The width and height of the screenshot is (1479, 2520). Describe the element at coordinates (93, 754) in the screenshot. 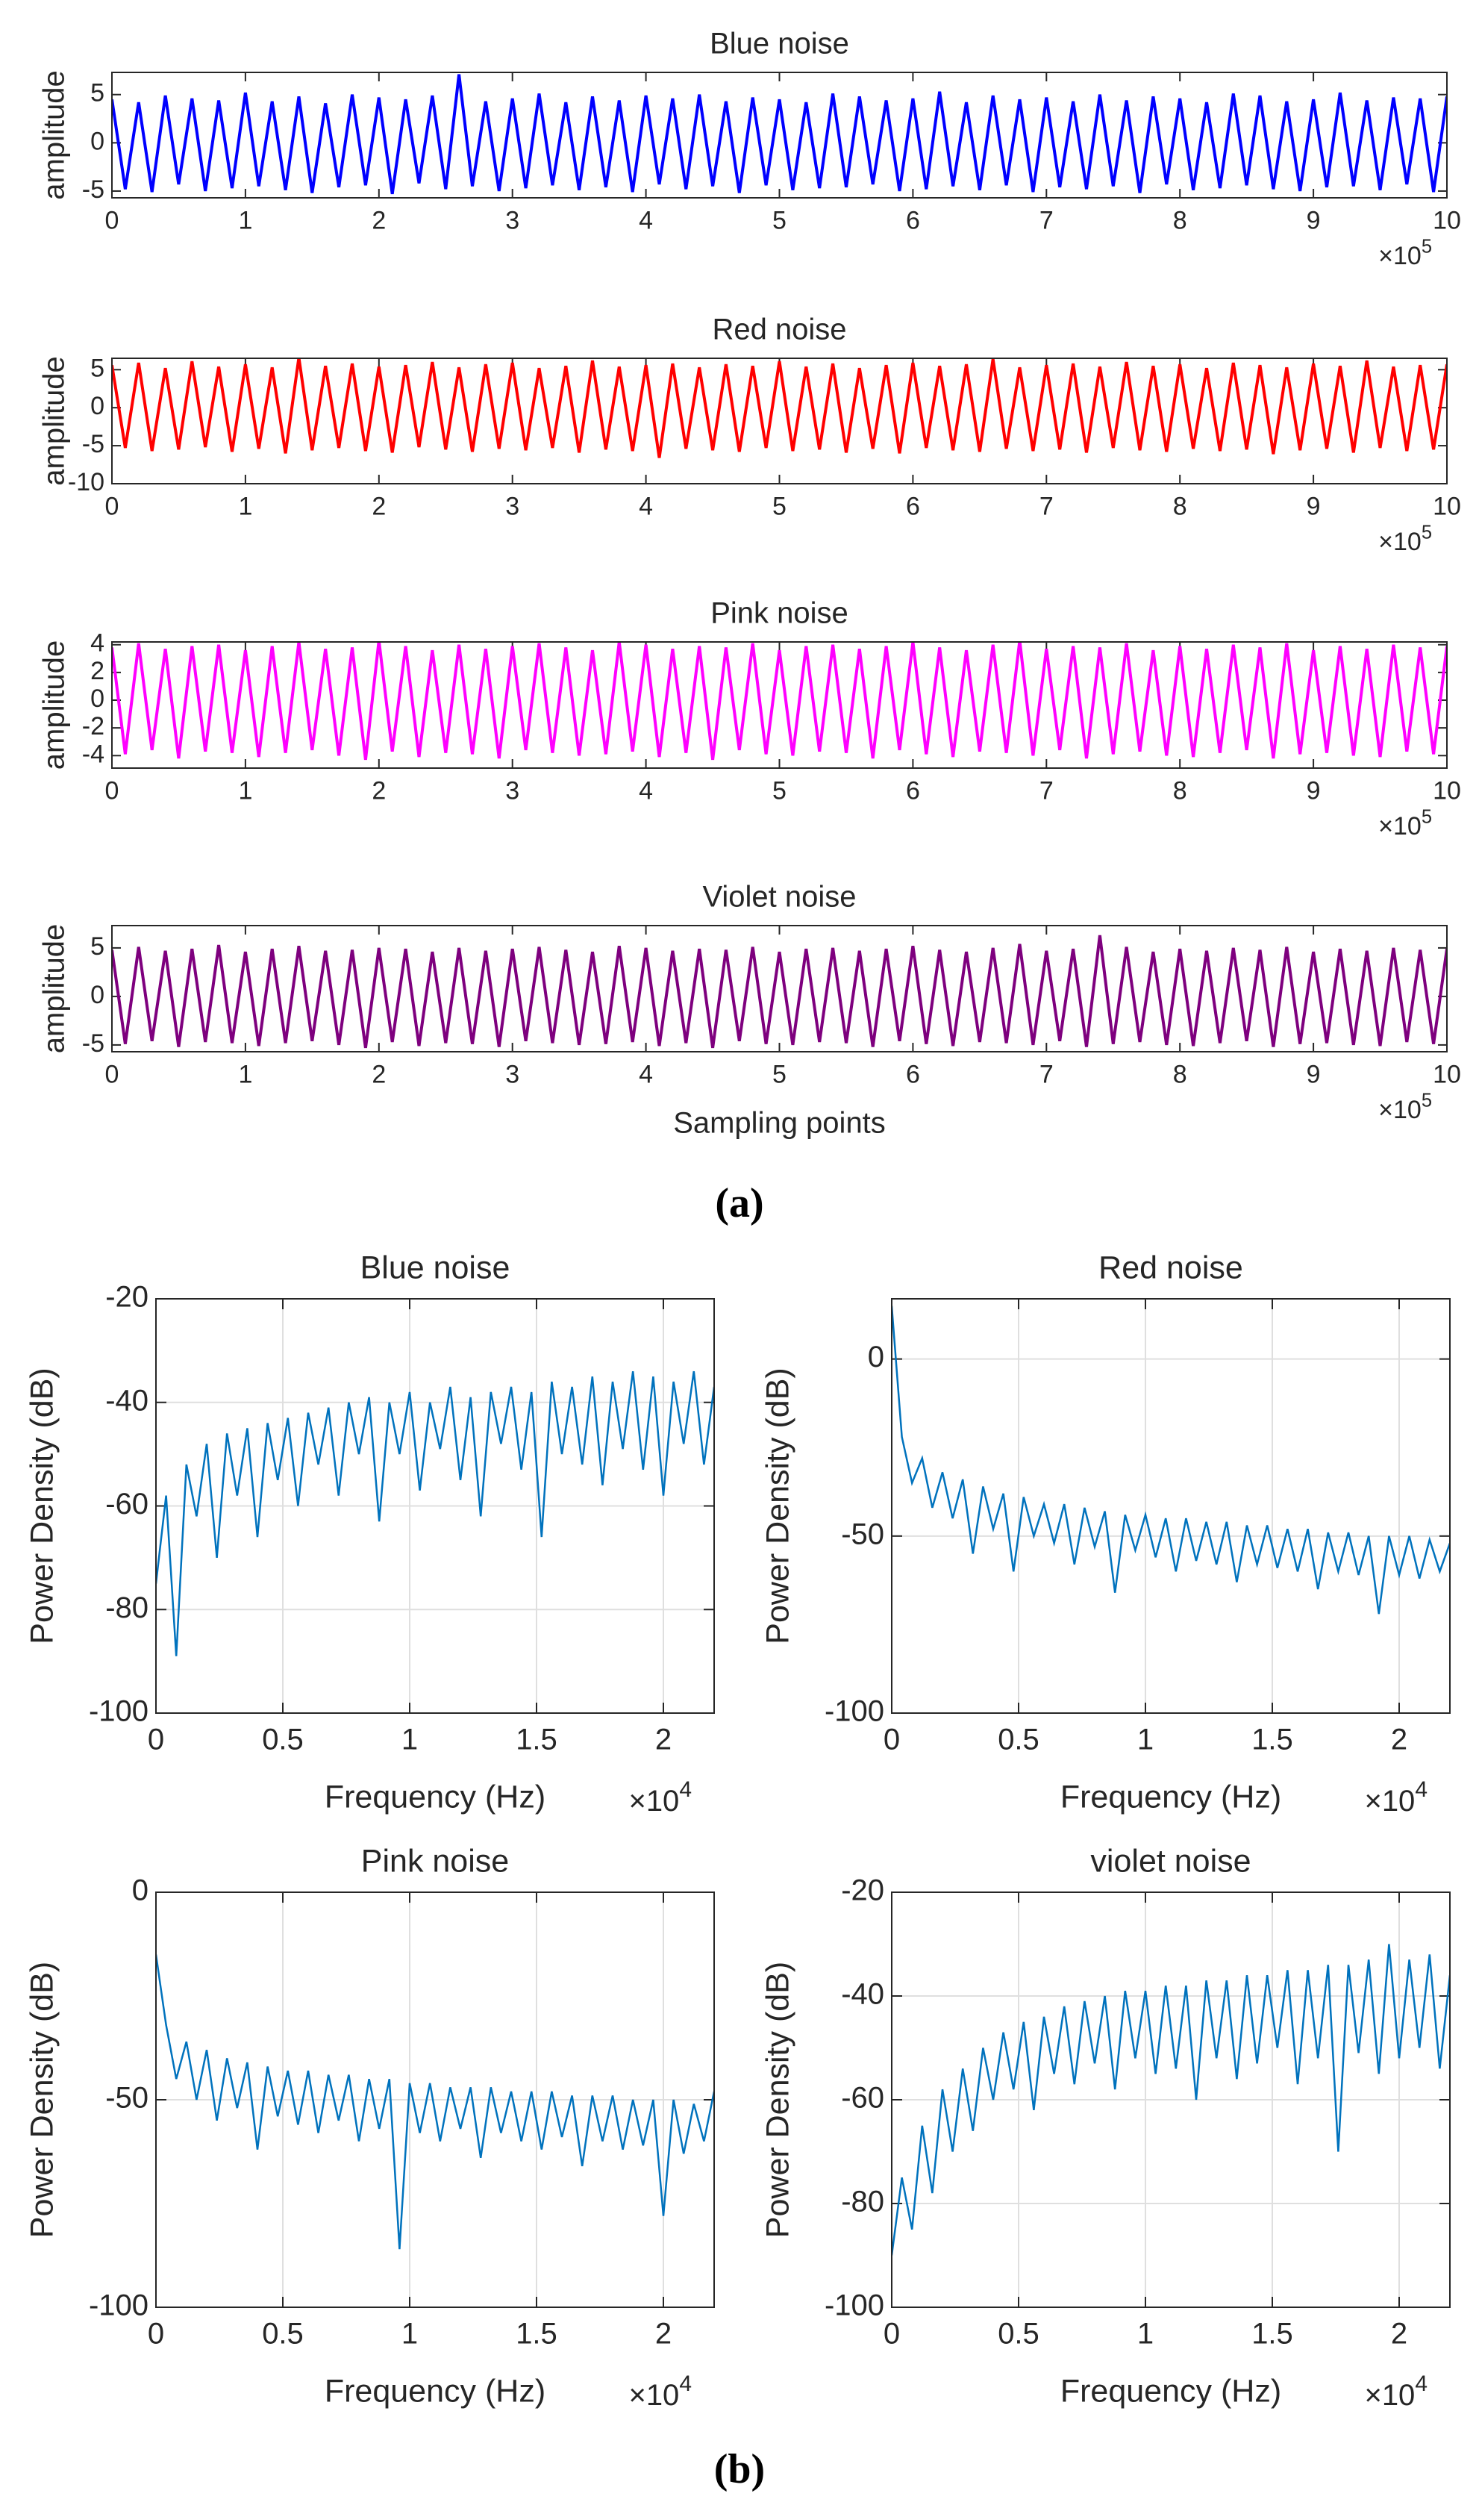

I see `y-tick-label: -4` at that location.